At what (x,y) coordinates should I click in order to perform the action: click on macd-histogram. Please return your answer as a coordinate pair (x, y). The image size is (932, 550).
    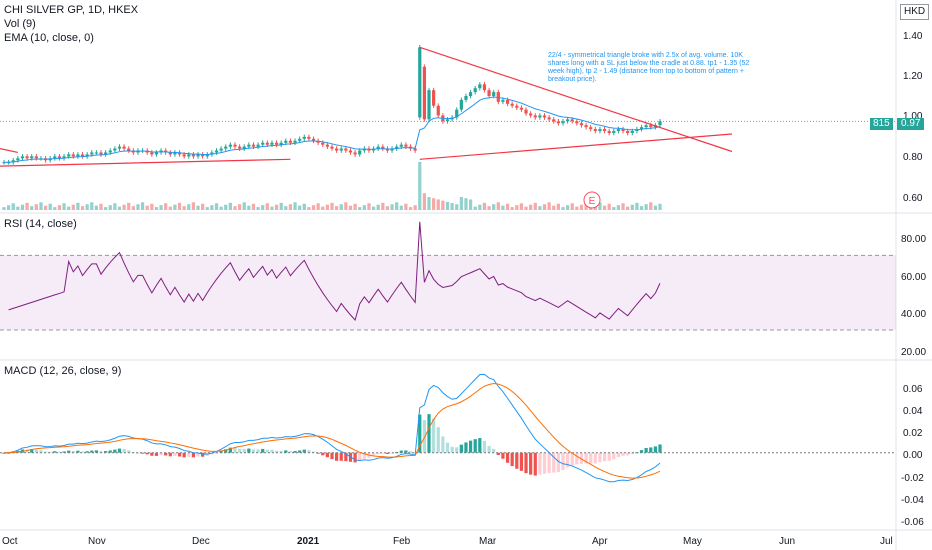
    Looking at the image, I should click on (332, 445).